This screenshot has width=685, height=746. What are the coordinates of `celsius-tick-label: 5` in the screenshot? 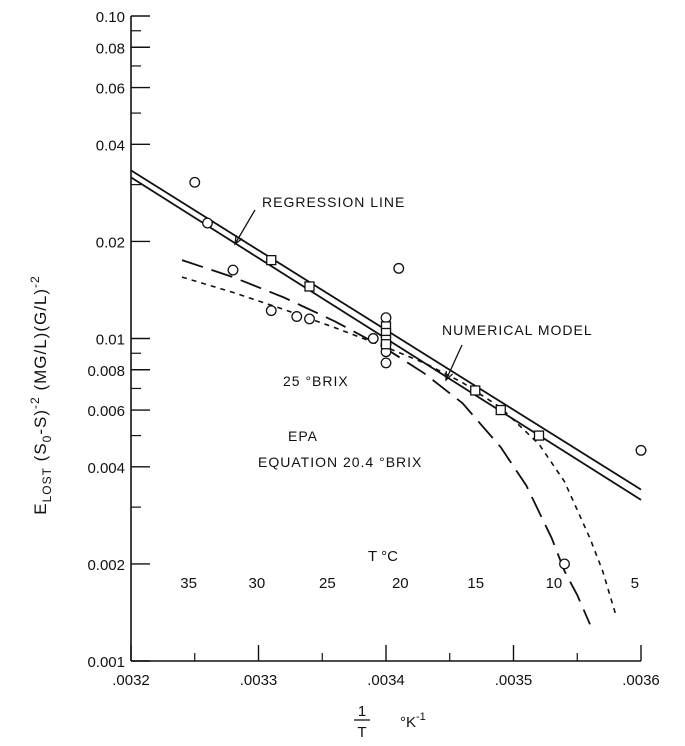 It's located at (635, 583).